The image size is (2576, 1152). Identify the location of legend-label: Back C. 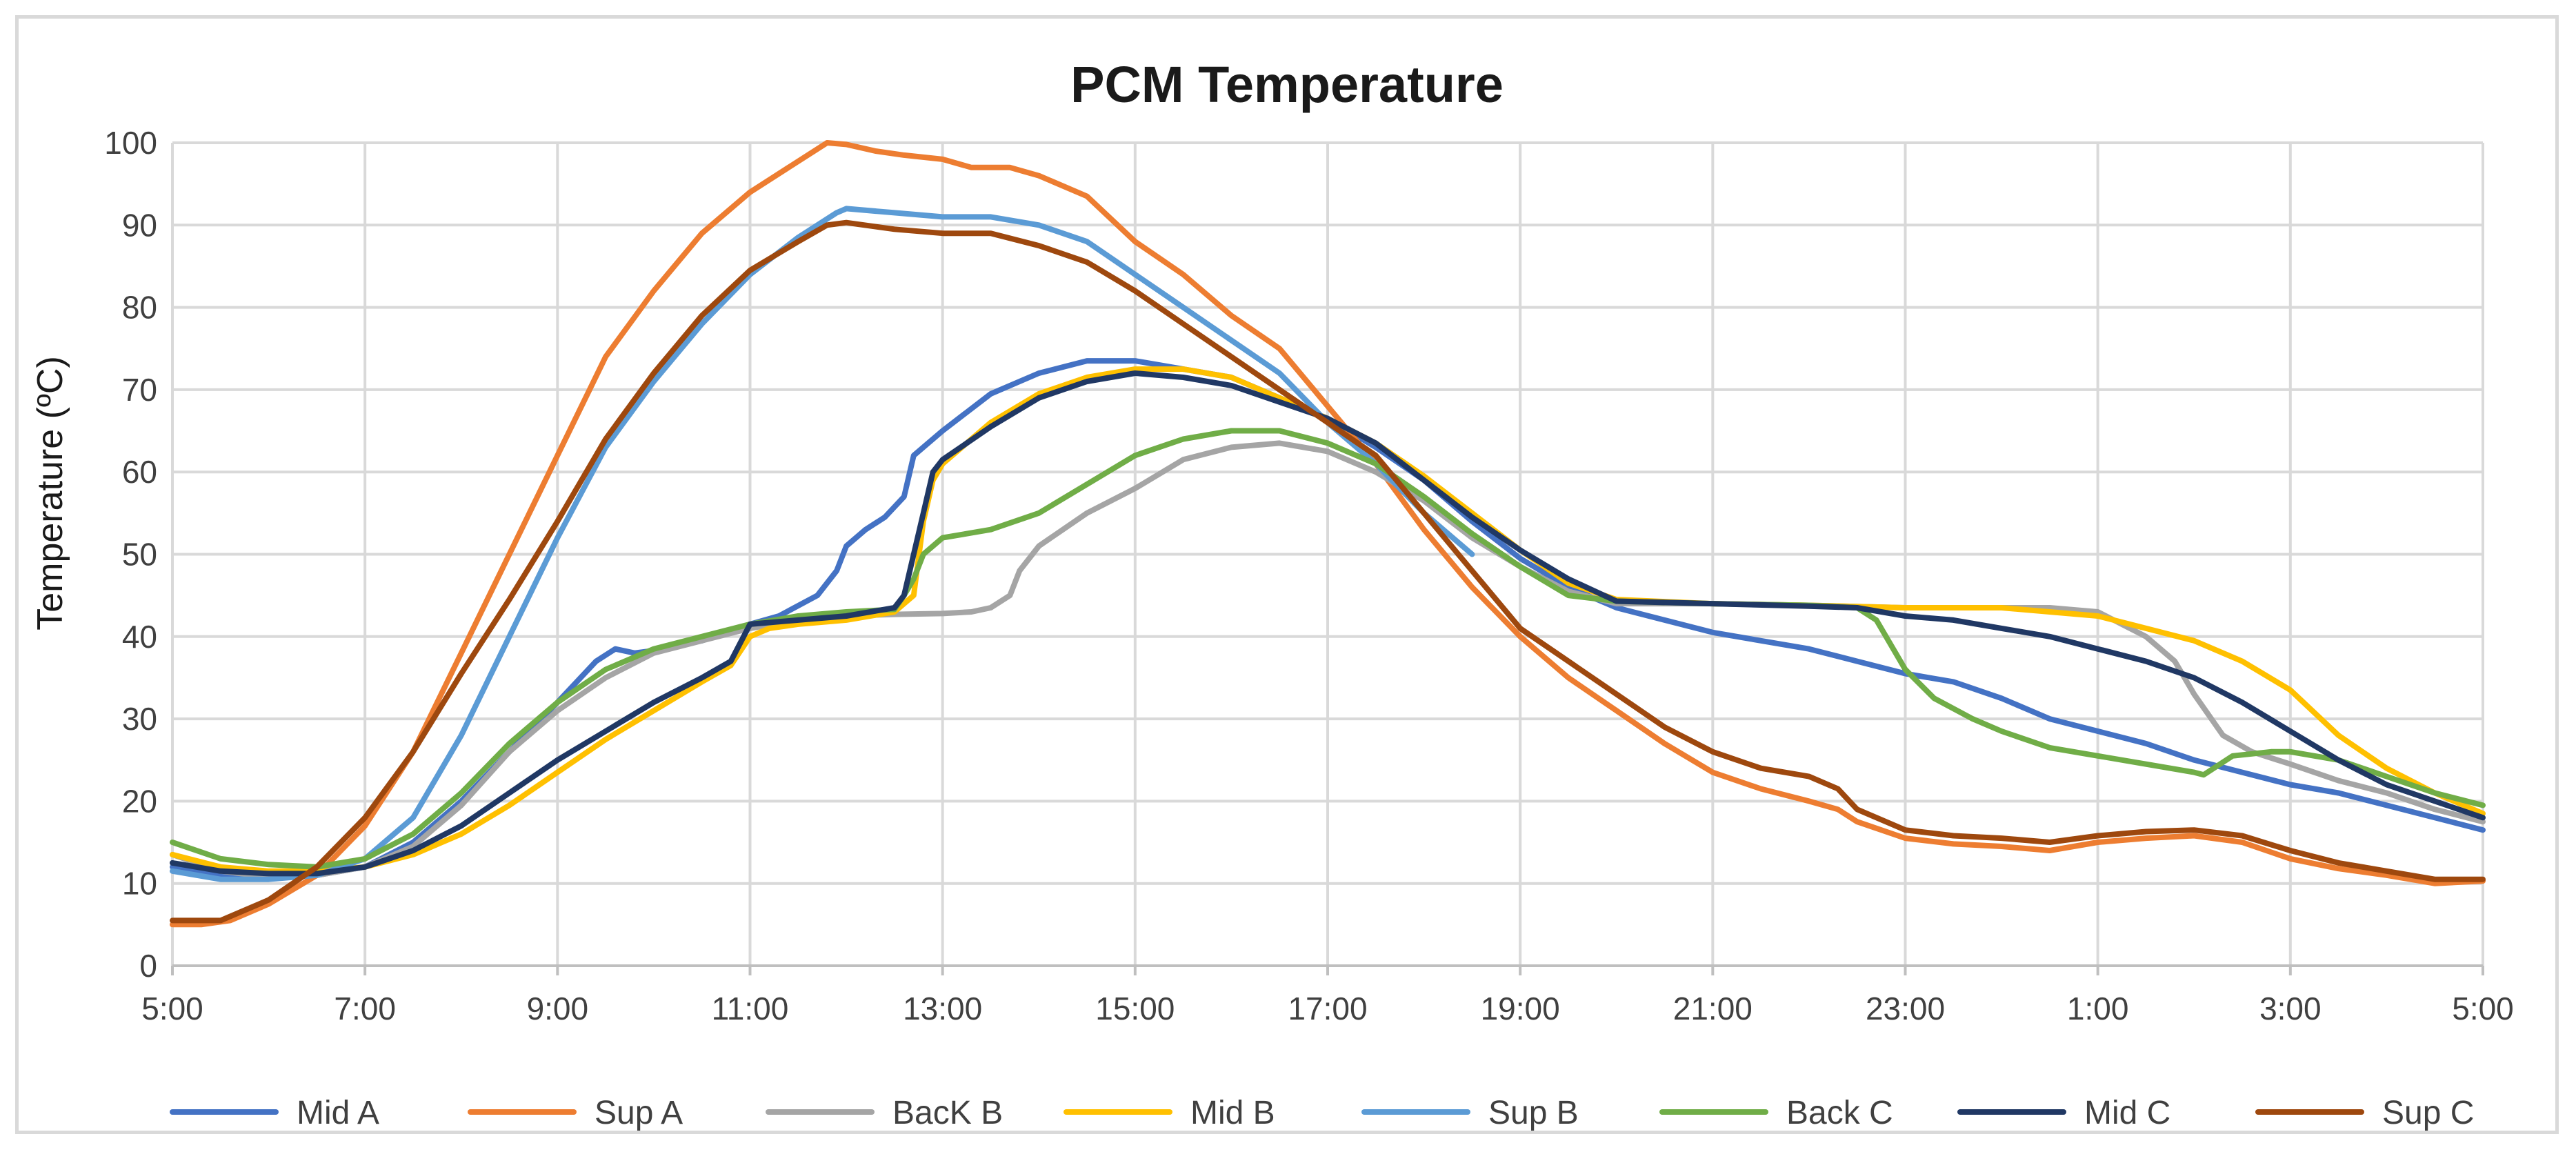
(1839, 1113).